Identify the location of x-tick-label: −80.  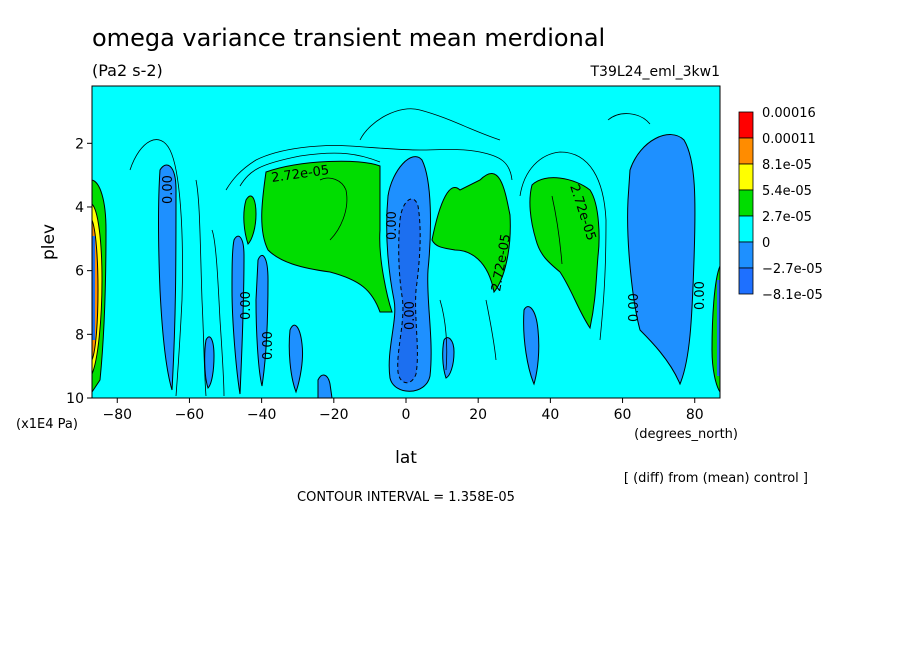
(117, 415).